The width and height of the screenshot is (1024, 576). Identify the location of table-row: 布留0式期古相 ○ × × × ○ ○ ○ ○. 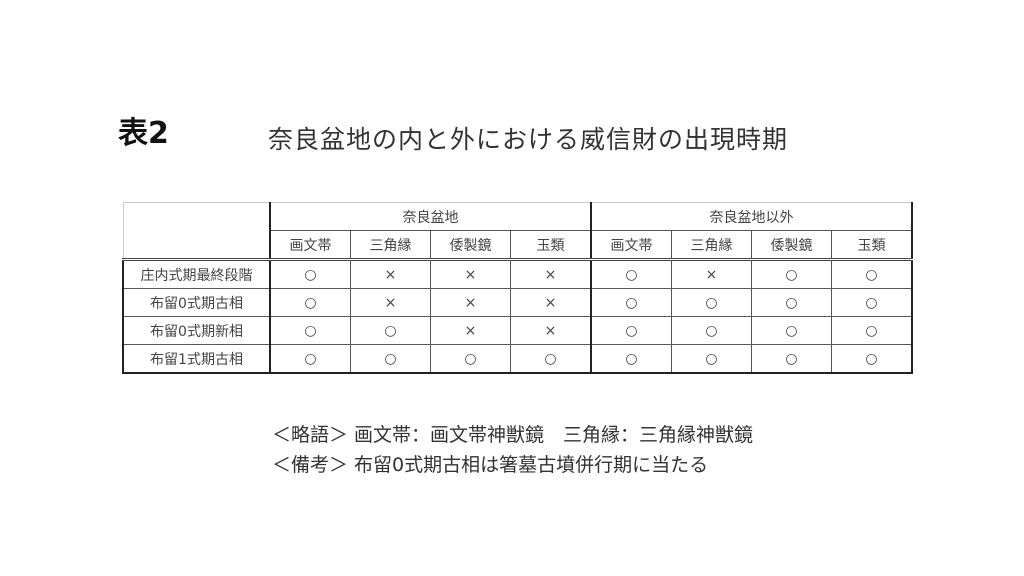
(517, 302).